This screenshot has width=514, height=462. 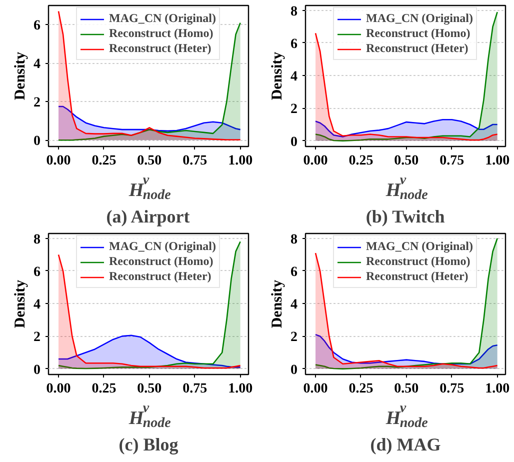 What do you see at coordinates (148, 216) in the screenshot?
I see `text: (a) Airport` at bounding box center [148, 216].